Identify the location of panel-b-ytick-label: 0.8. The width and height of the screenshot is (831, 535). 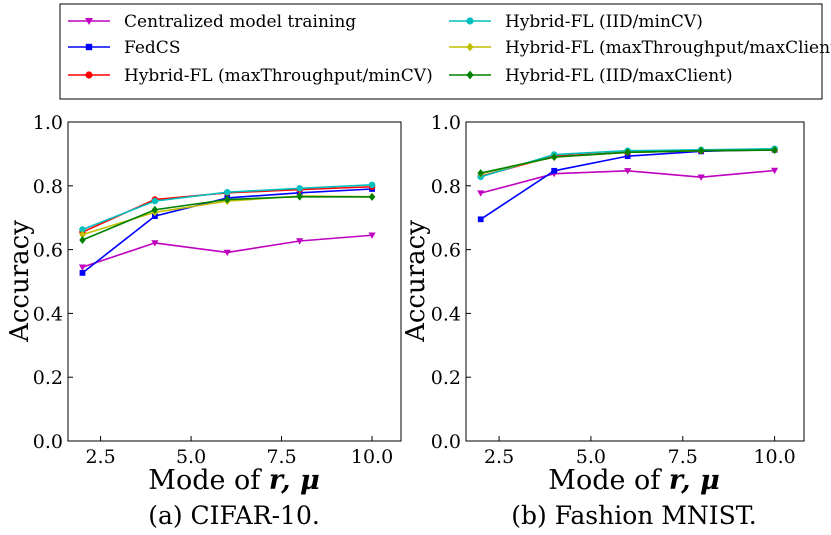
(446, 187).